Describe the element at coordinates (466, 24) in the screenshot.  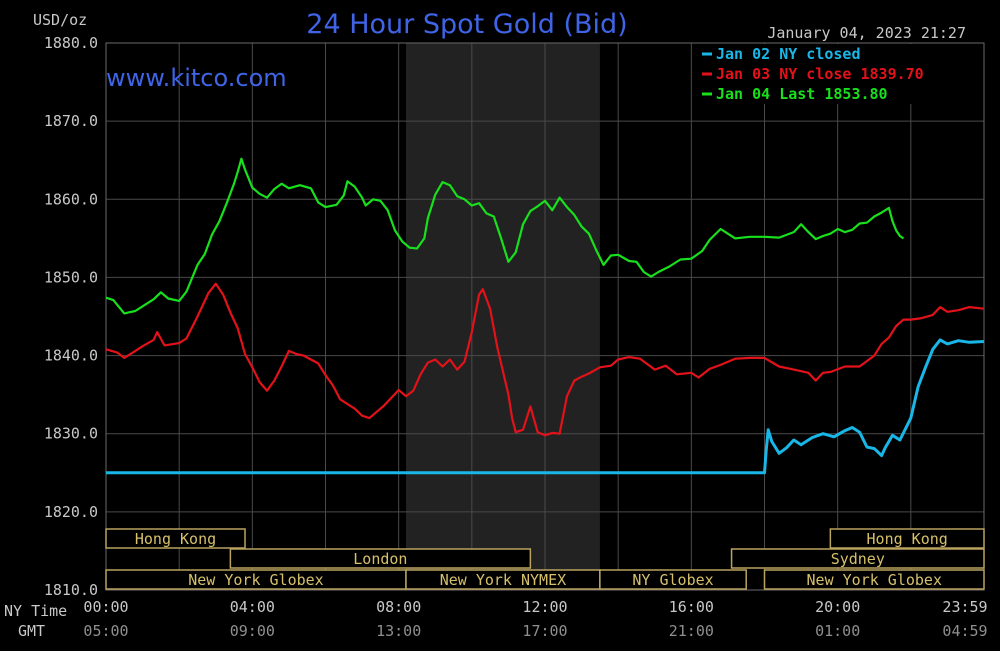
I see `chart-title: 24 Hour Spot Gold (Bid)` at that location.